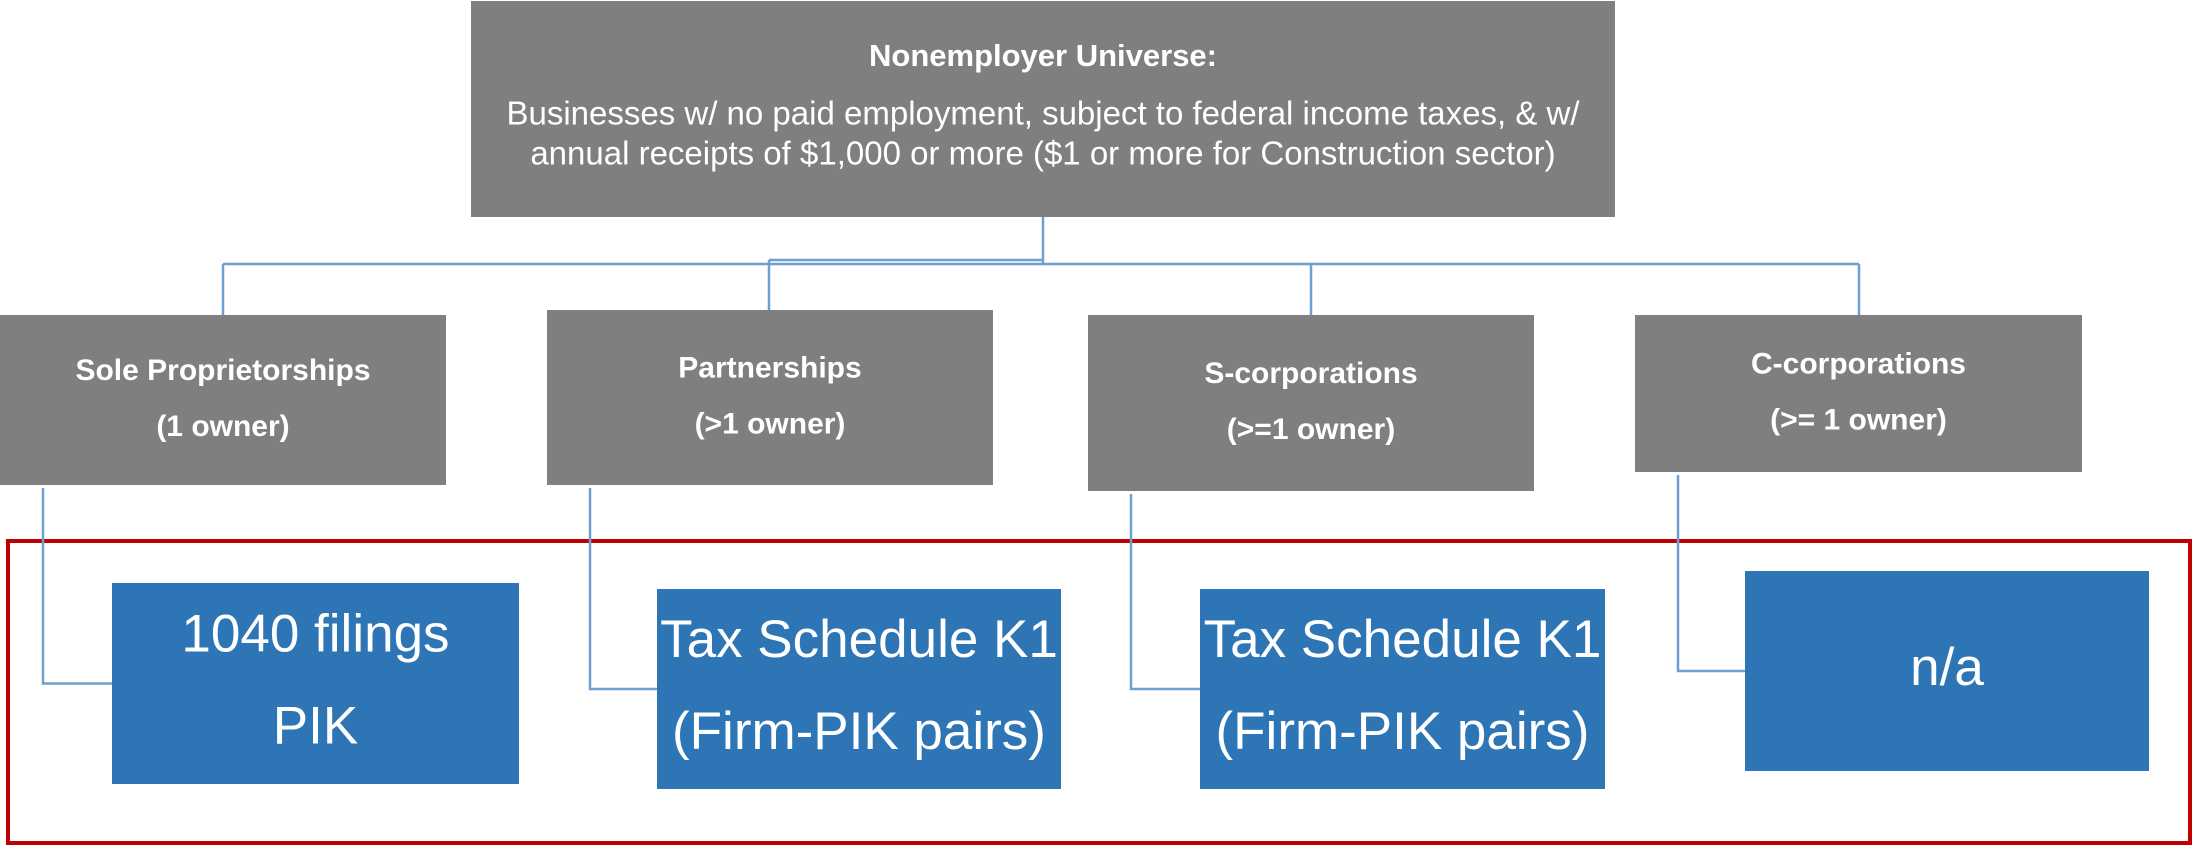  What do you see at coordinates (315, 726) in the screenshot?
I see `leaf-text: PIK` at bounding box center [315, 726].